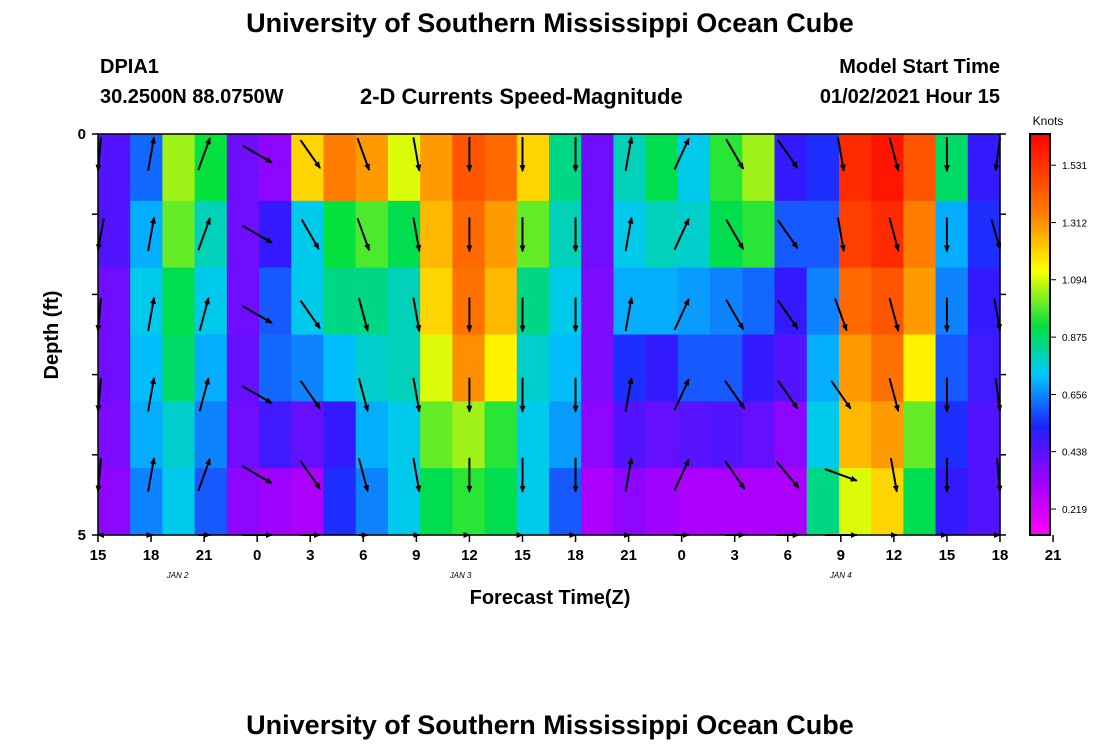 This screenshot has height=750, width=1100. What do you see at coordinates (177, 575) in the screenshot?
I see `date-label: JAN 2` at bounding box center [177, 575].